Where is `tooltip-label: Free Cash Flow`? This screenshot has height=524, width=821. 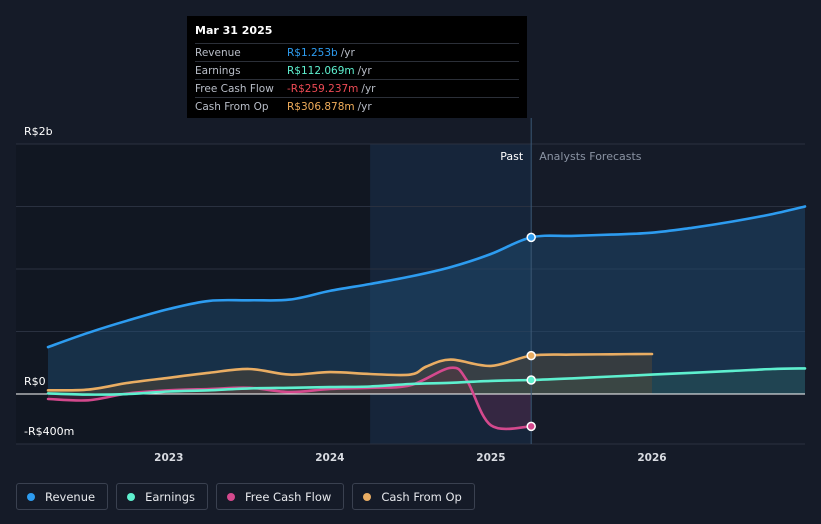 tooltip-label: Free Cash Flow is located at coordinates (234, 88).